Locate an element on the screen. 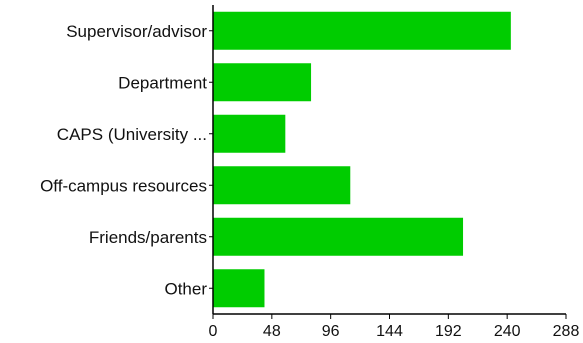 This screenshot has width=583, height=343. category-label-1: Department is located at coordinates (162, 82).